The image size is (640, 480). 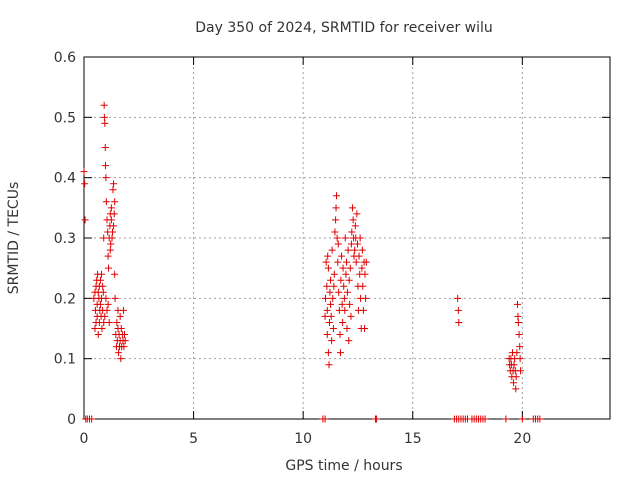 I want to click on x-tick-label: 0, so click(x=84, y=439).